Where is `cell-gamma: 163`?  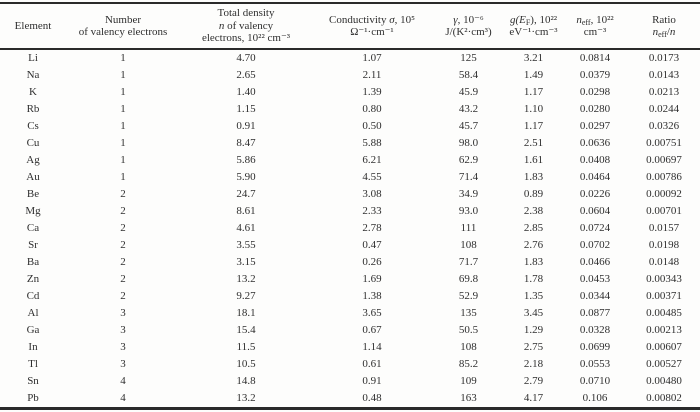
cell-gamma: 163 is located at coordinates (468, 398).